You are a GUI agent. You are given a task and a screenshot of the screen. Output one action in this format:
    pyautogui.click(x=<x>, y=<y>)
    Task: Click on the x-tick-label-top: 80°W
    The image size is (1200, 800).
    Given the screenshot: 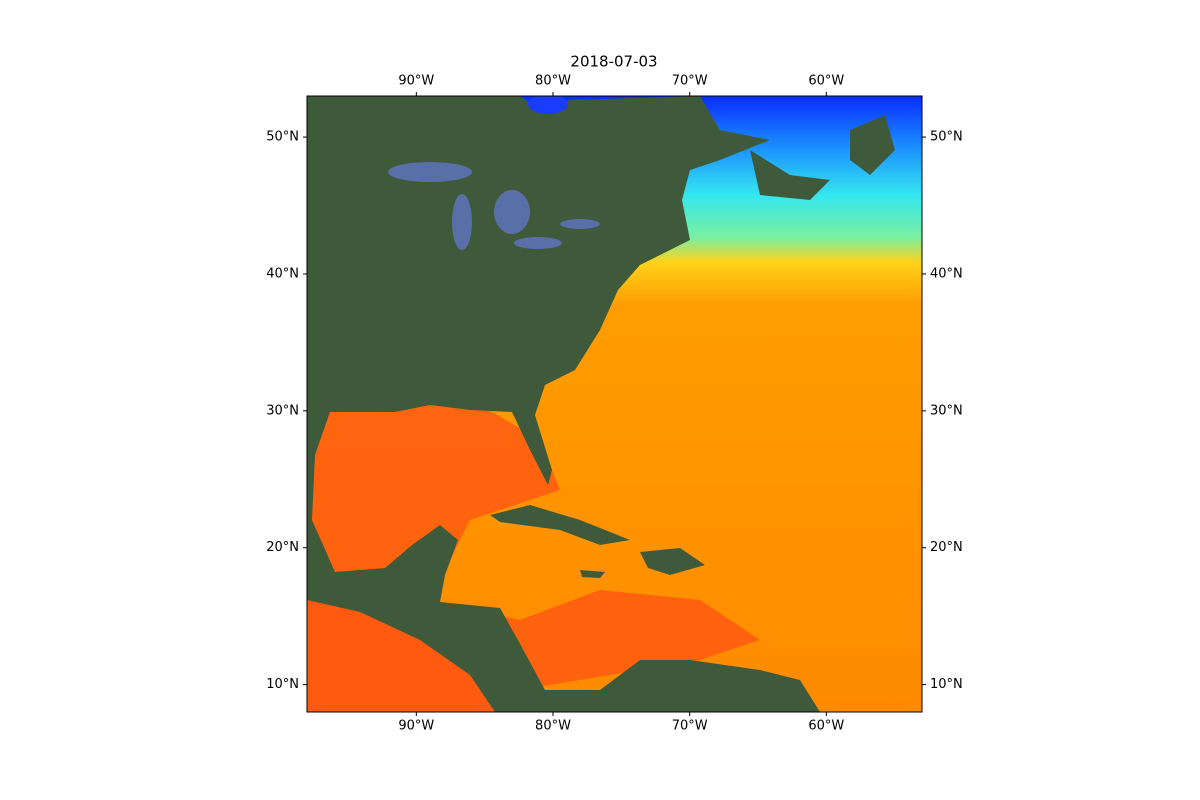 What is the action you would take?
    pyautogui.click(x=553, y=81)
    